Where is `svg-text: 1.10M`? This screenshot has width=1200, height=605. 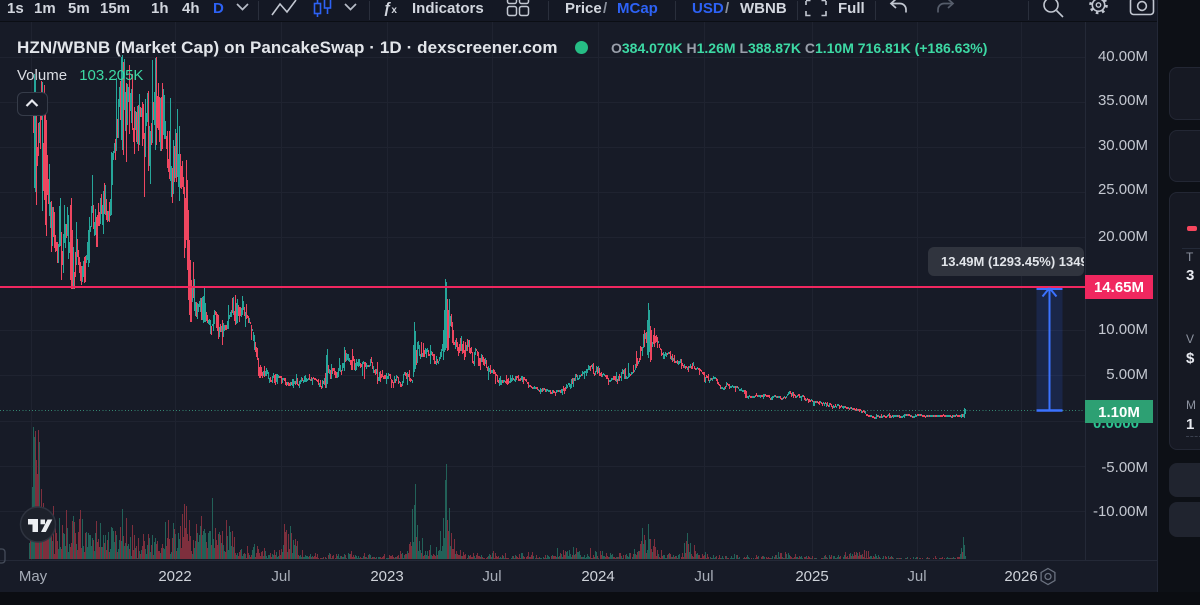 svg-text: 1.10M is located at coordinates (1119, 412).